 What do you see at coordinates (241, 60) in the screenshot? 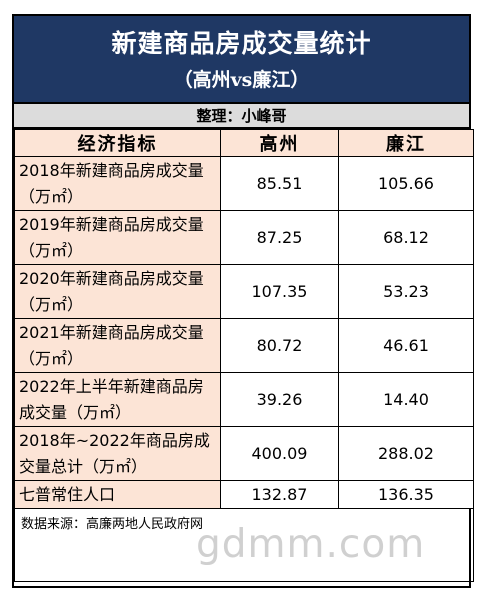
I see `title-banner: 新建商品房成交量统计 （高州vs廉江）` at bounding box center [241, 60].